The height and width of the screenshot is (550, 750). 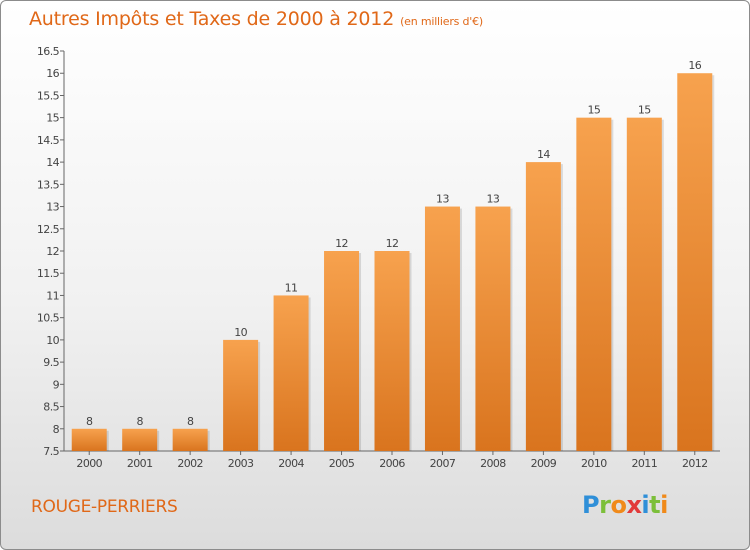 I want to click on x-tick-label: 2008, so click(x=493, y=463).